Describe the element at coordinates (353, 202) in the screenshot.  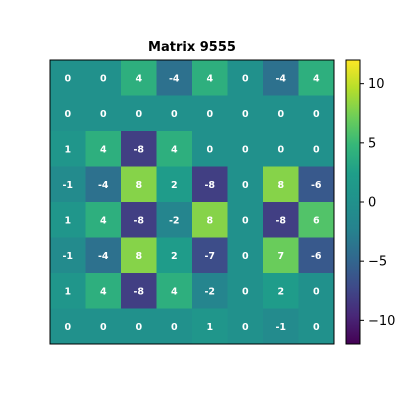
I see `colorbar` at that location.